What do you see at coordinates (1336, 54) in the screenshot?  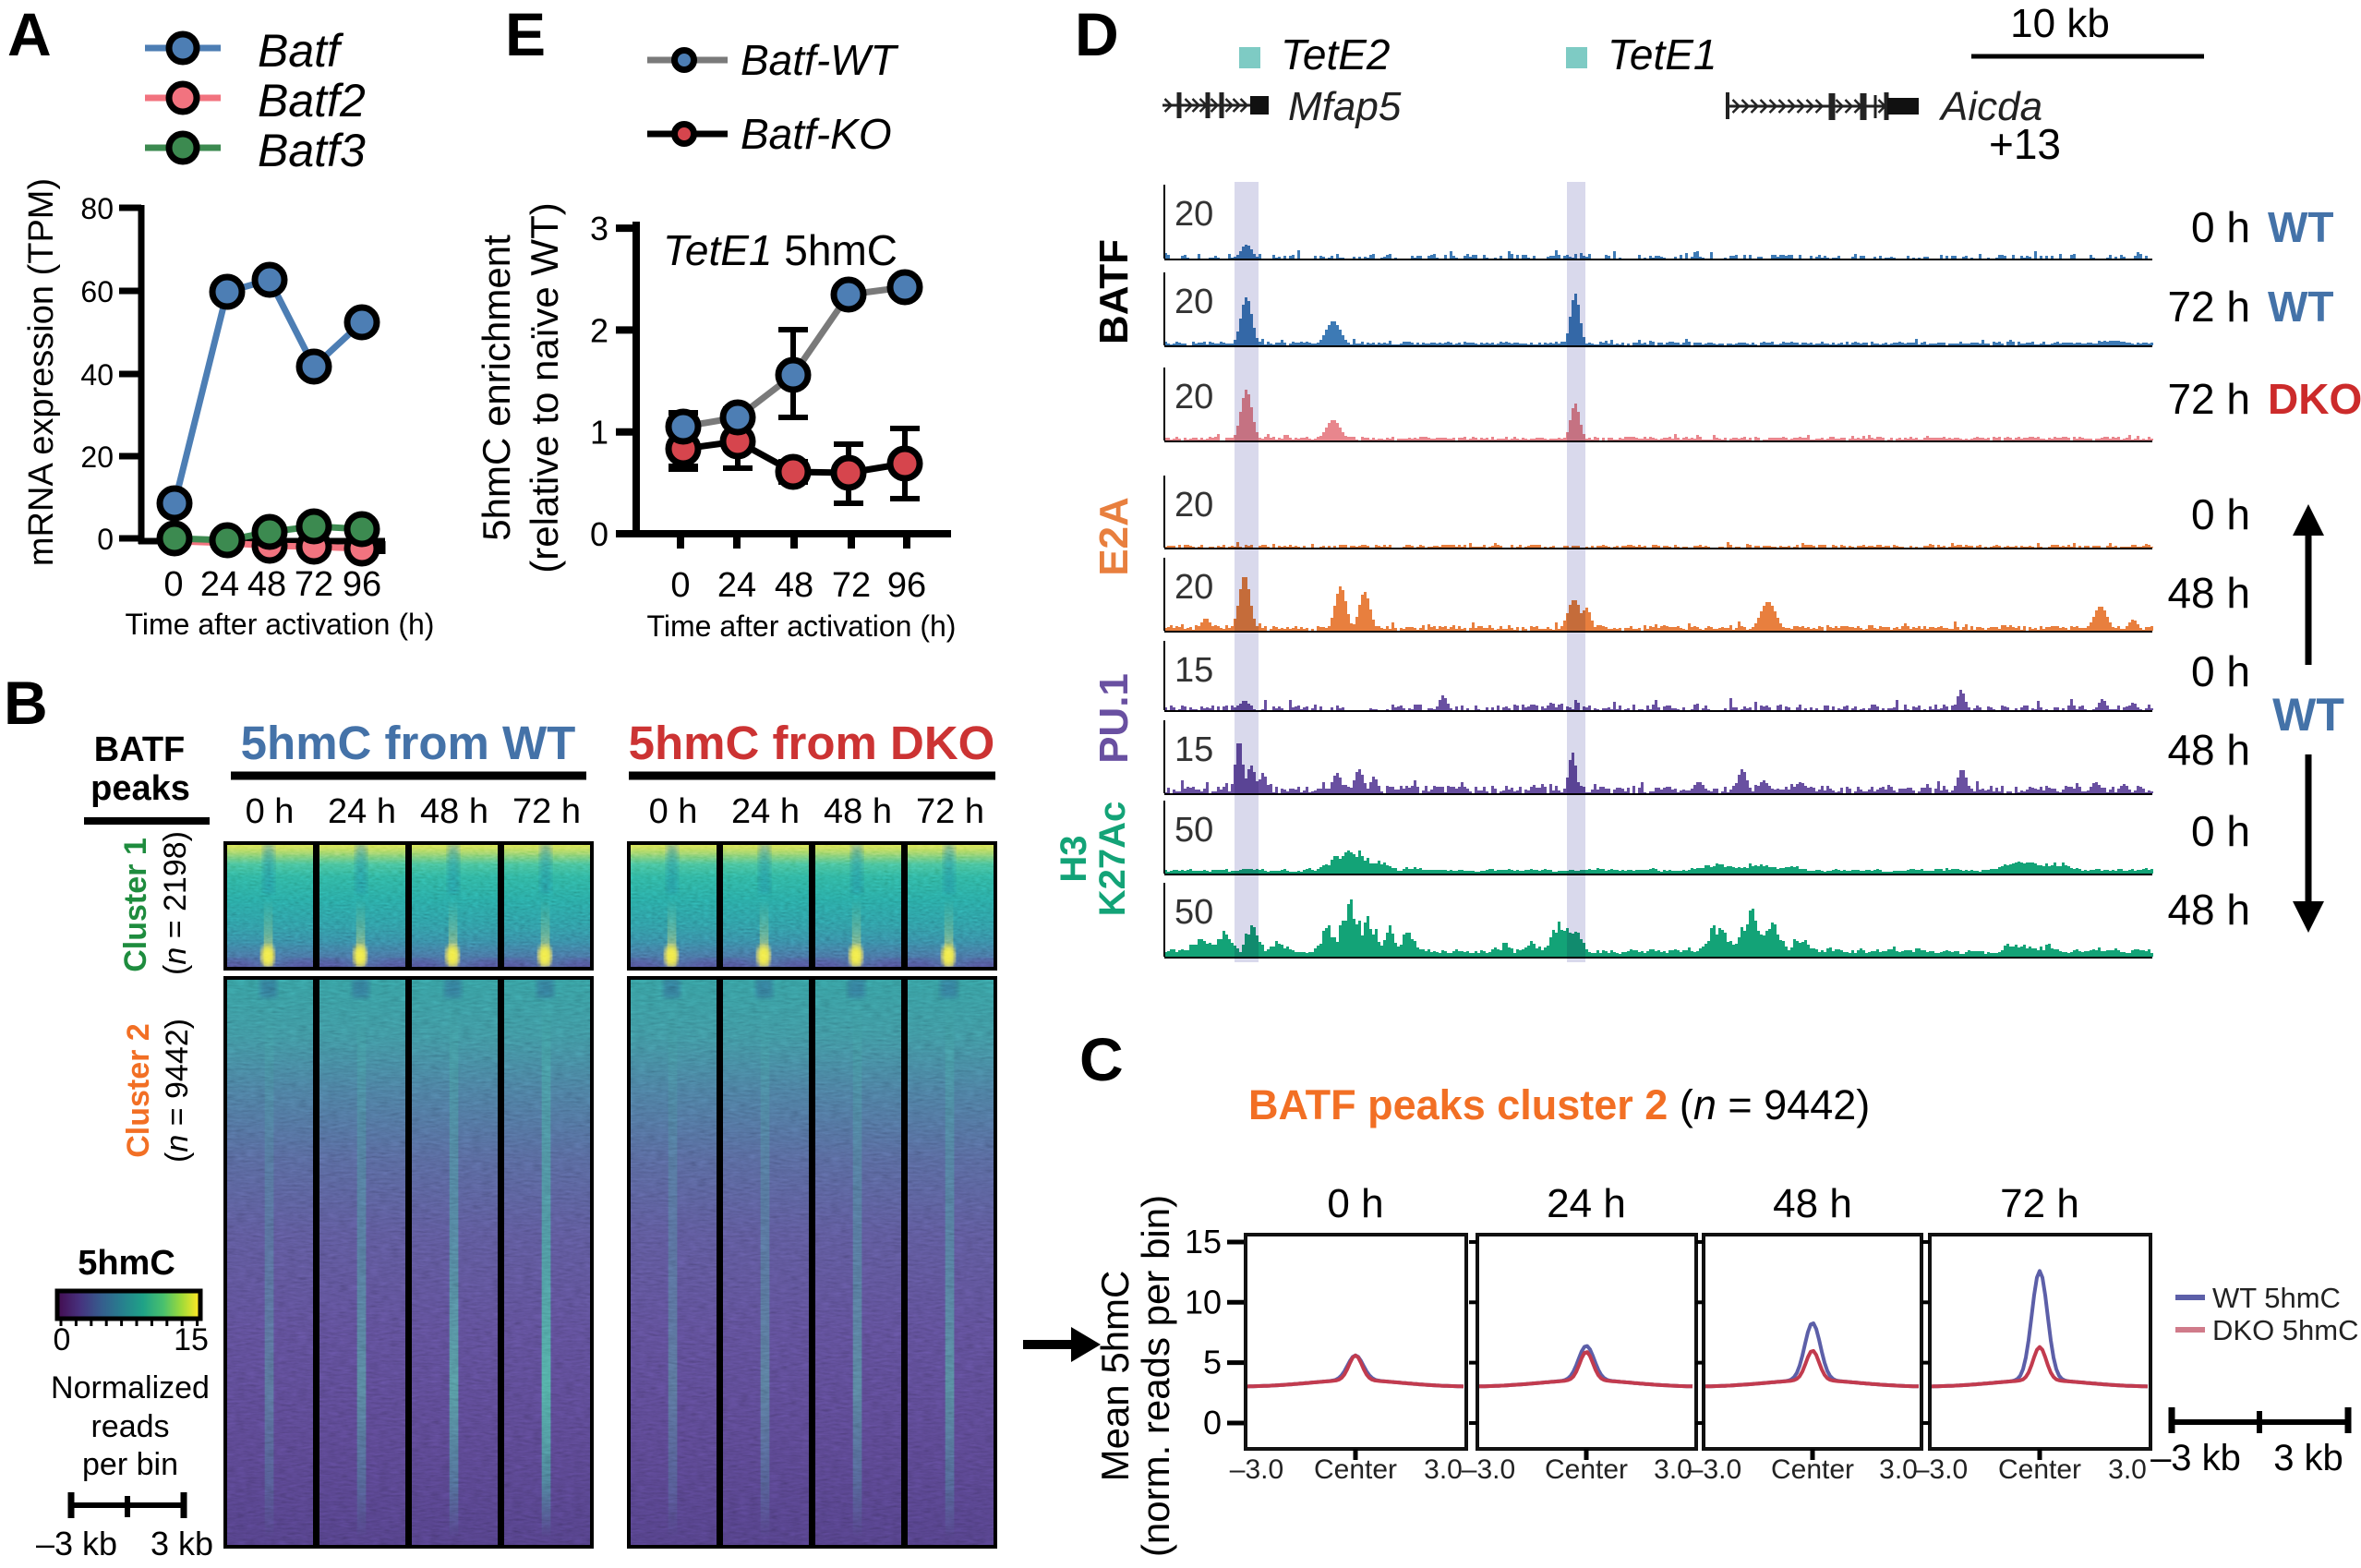 I see `svg-text: TetE2` at bounding box center [1336, 54].